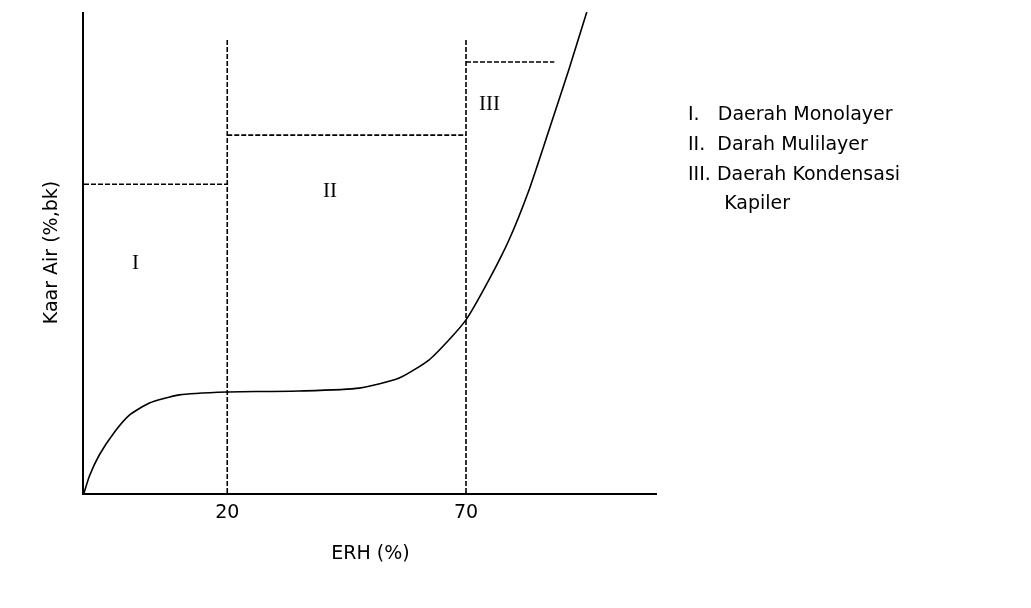  Describe the element at coordinates (49, 252) in the screenshot. I see `y-axis-title: Kaar Air (%,bk)` at that location.